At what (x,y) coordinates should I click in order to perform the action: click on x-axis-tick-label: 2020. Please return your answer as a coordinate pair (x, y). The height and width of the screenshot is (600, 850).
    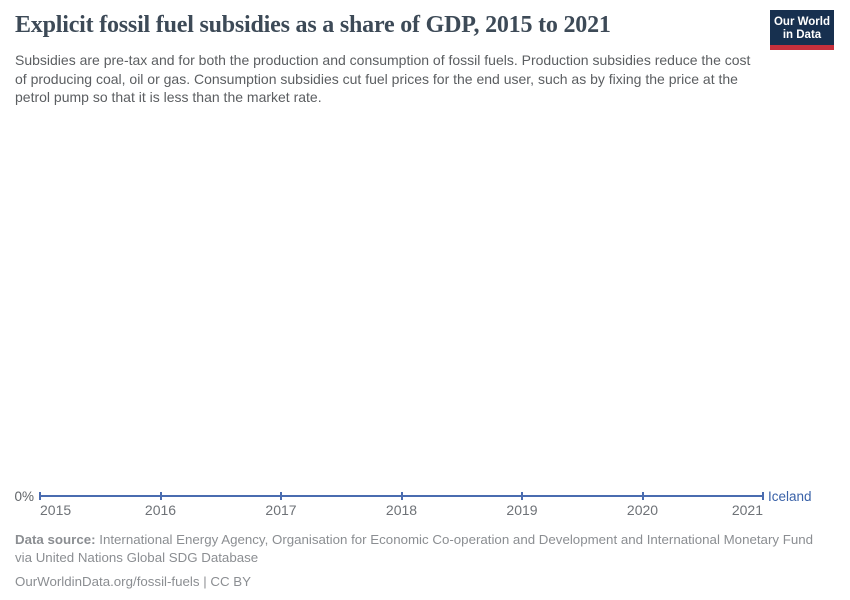
    Looking at the image, I should click on (642, 510).